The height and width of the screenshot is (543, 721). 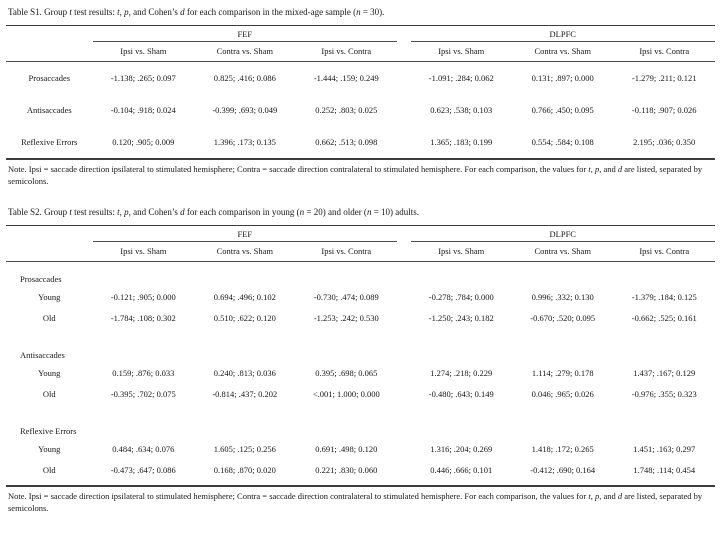 What do you see at coordinates (244, 448) in the screenshot?
I see `data-cell: 1.605; .125; 0.256` at bounding box center [244, 448].